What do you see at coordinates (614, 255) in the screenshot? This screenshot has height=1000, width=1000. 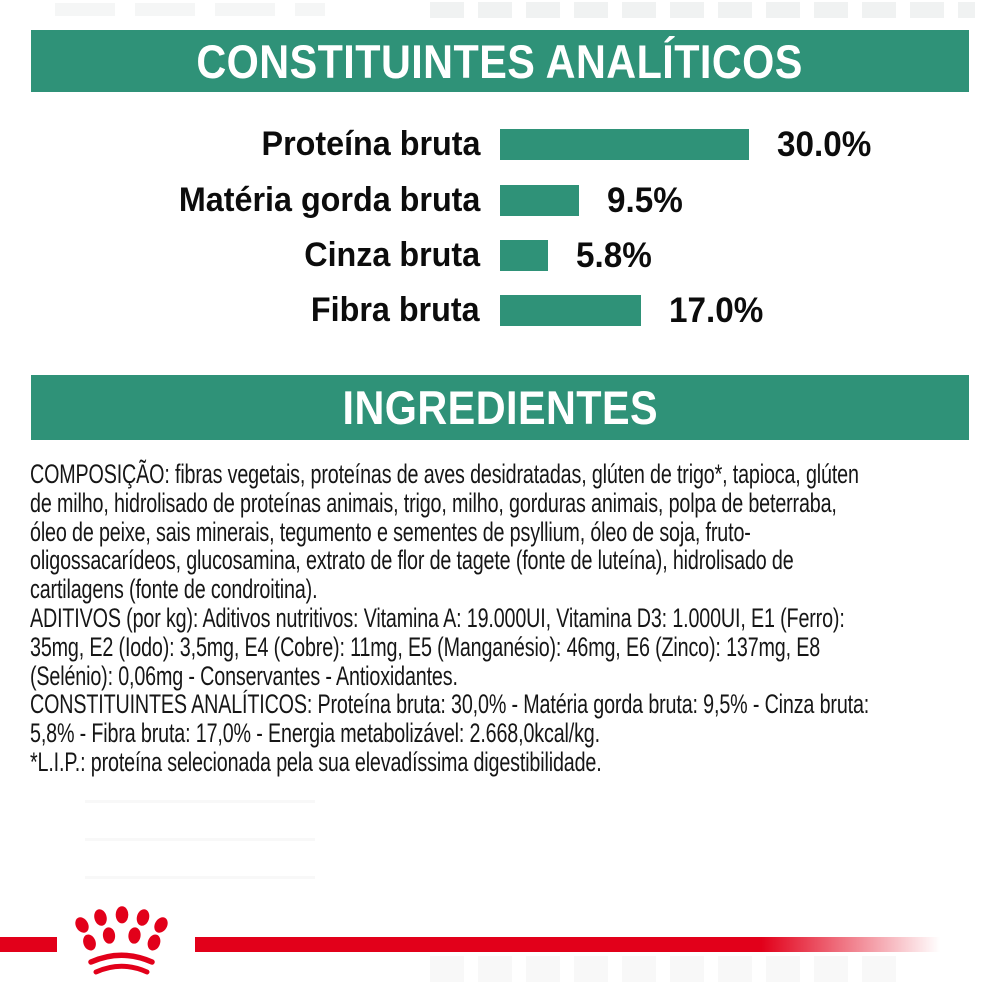 I see `bar-value-label: 5.8%` at bounding box center [614, 255].